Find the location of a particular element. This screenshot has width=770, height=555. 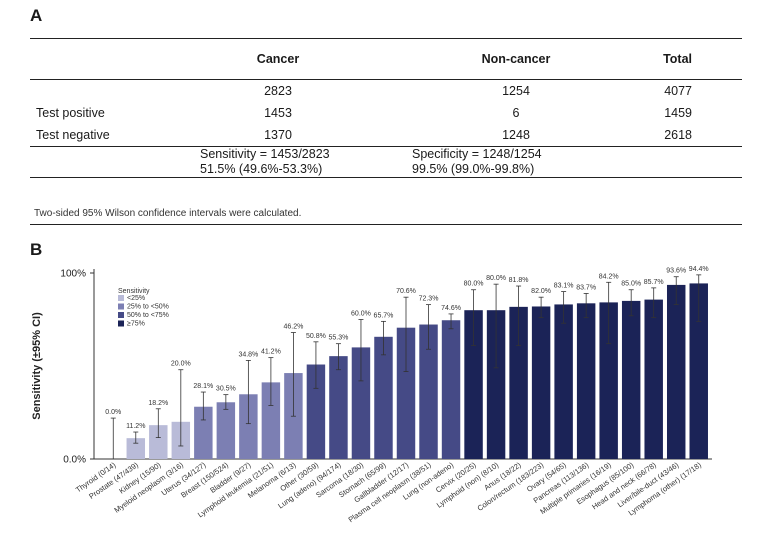

table-header-empty is located at coordinates (108, 59).